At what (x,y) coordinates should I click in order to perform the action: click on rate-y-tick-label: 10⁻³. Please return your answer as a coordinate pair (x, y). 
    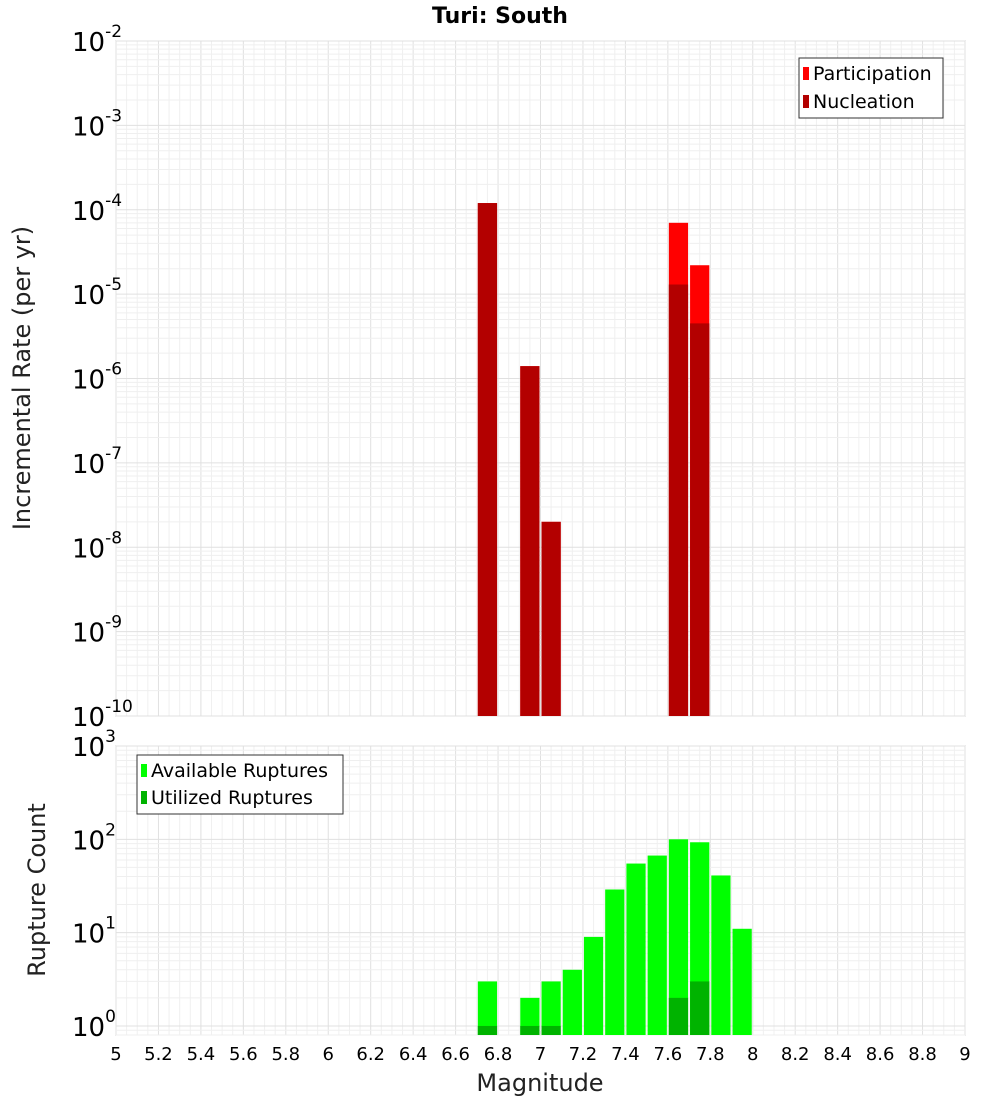
    Looking at the image, I should click on (97, 124).